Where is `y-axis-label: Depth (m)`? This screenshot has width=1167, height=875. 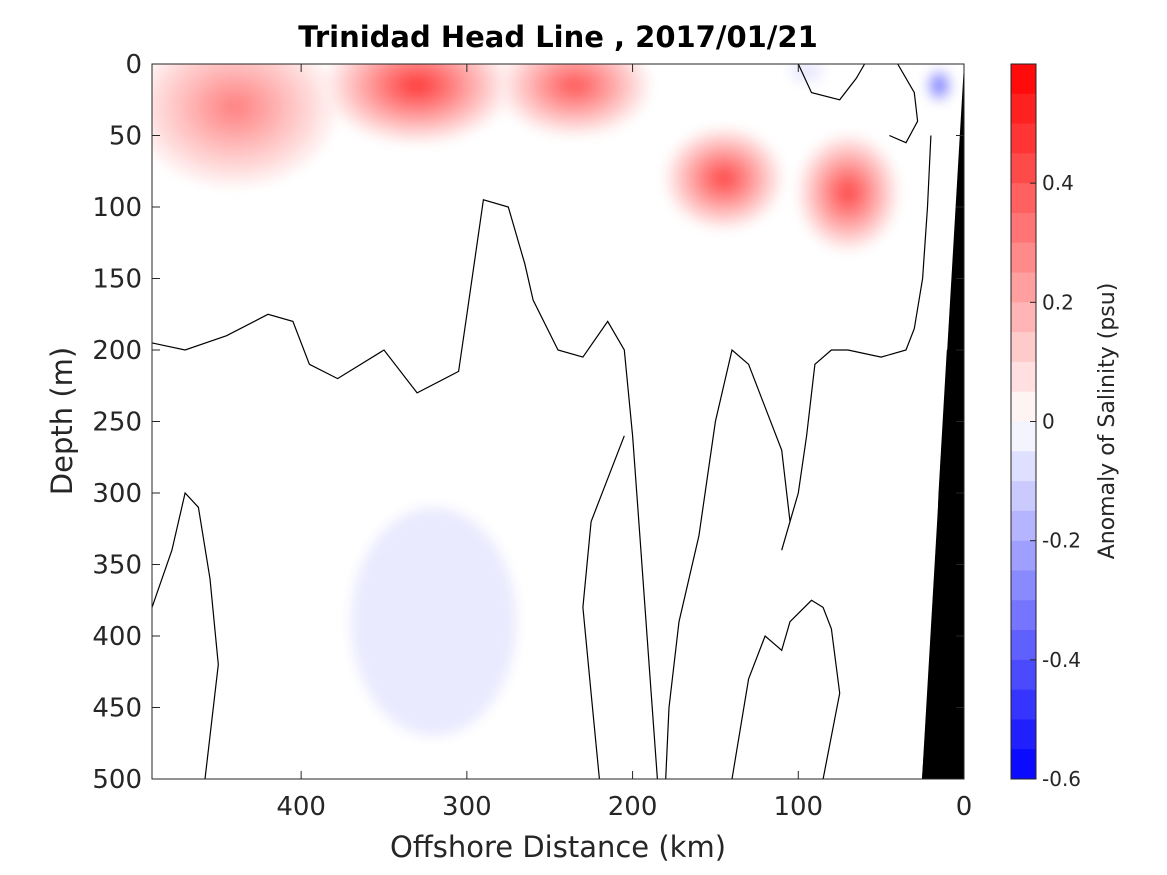 y-axis-label: Depth (m) is located at coordinates (62, 421).